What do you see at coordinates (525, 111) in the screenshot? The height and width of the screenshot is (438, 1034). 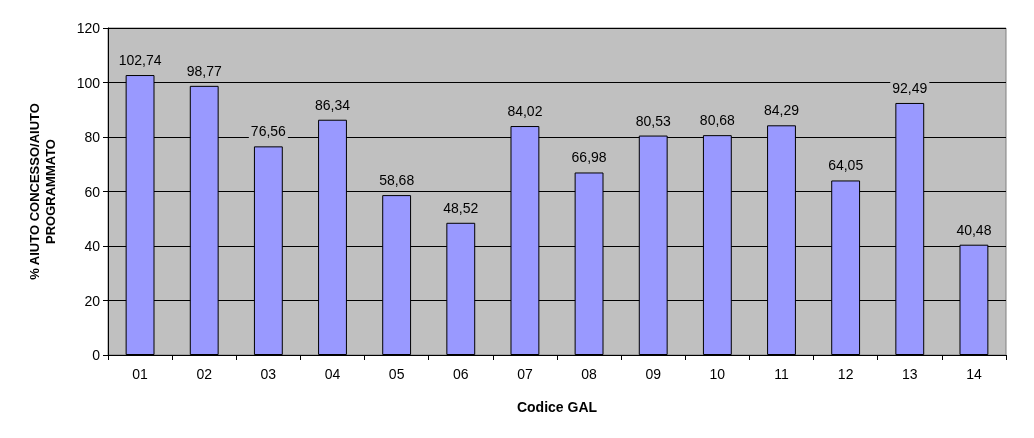 I see `data-label: 84,02` at bounding box center [525, 111].